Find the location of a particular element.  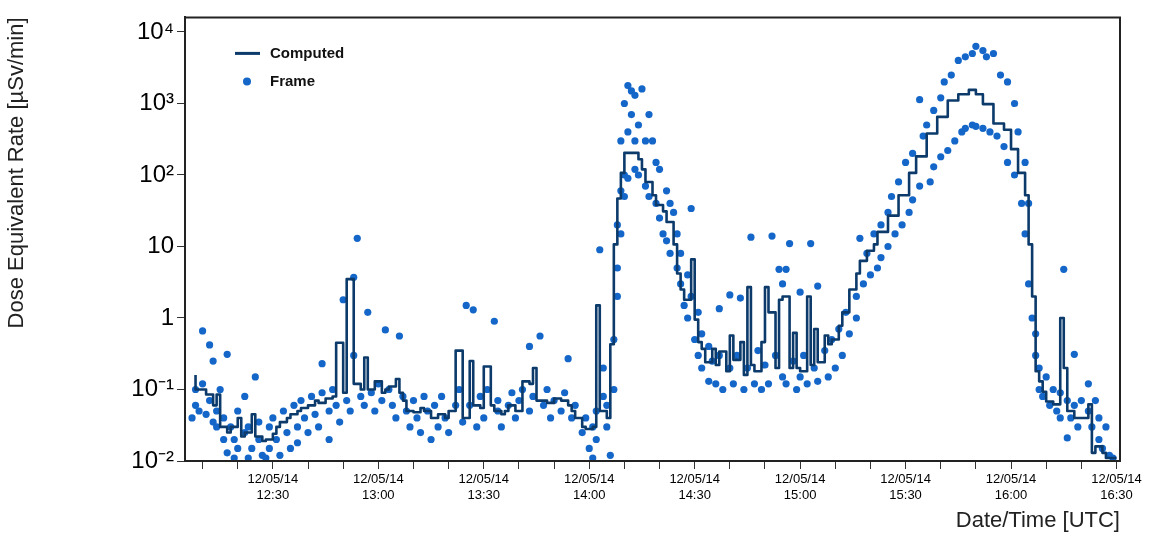

x-tick-label: 12/05/14 15:00 is located at coordinates (800, 486).